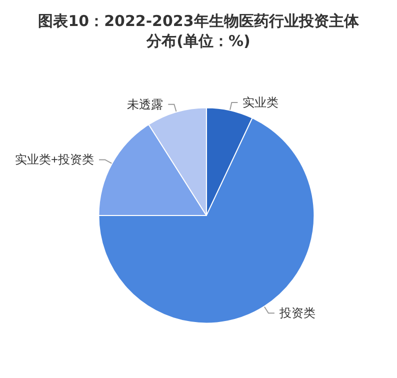 Image resolution: width=397 pixels, height=378 pixels. Describe the element at coordinates (145, 104) in the screenshot. I see `slice-label: 未透露` at that location.